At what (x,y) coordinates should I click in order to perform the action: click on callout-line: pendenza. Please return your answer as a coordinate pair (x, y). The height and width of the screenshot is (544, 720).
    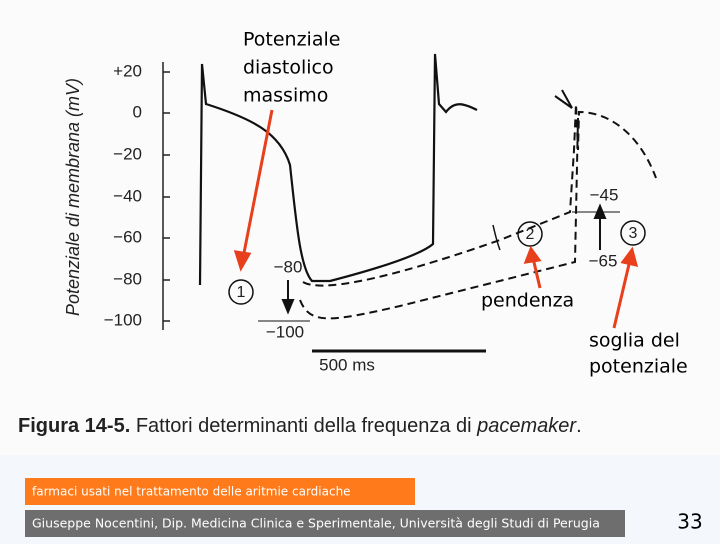
    Looking at the image, I should click on (527, 301).